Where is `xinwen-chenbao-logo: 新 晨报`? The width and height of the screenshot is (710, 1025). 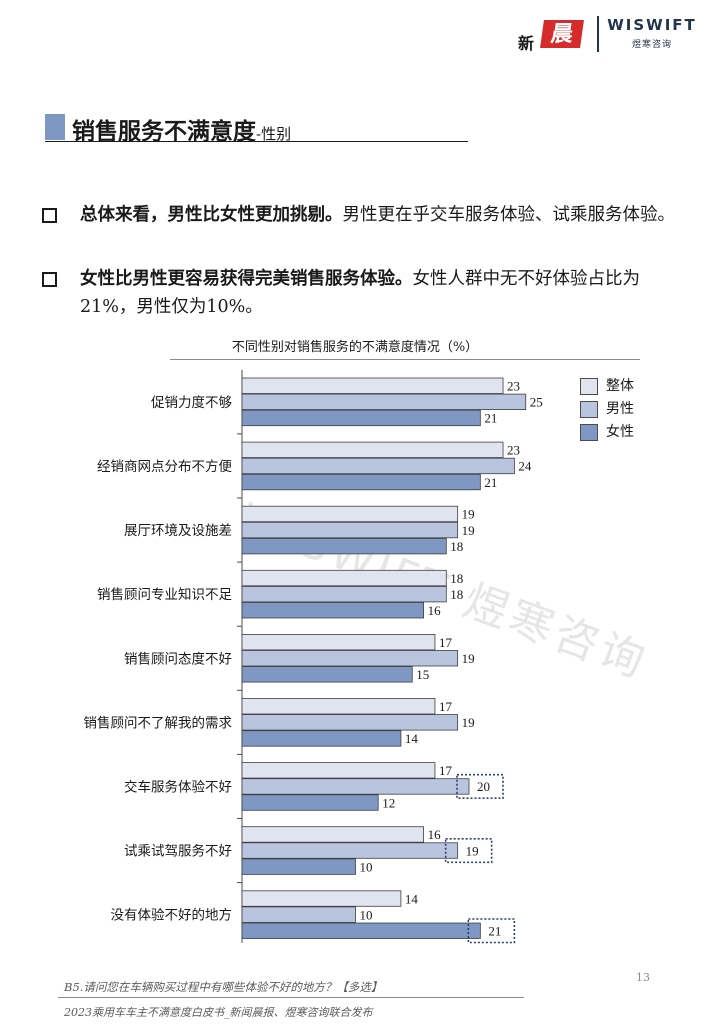 xinwen-chenbao-logo: 新 晨报 is located at coordinates (554, 46).